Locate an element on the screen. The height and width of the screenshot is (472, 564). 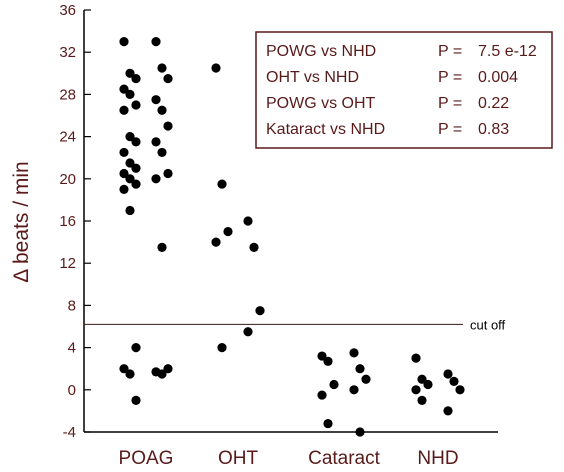
stat-p-value: 0.004 is located at coordinates (498, 77).